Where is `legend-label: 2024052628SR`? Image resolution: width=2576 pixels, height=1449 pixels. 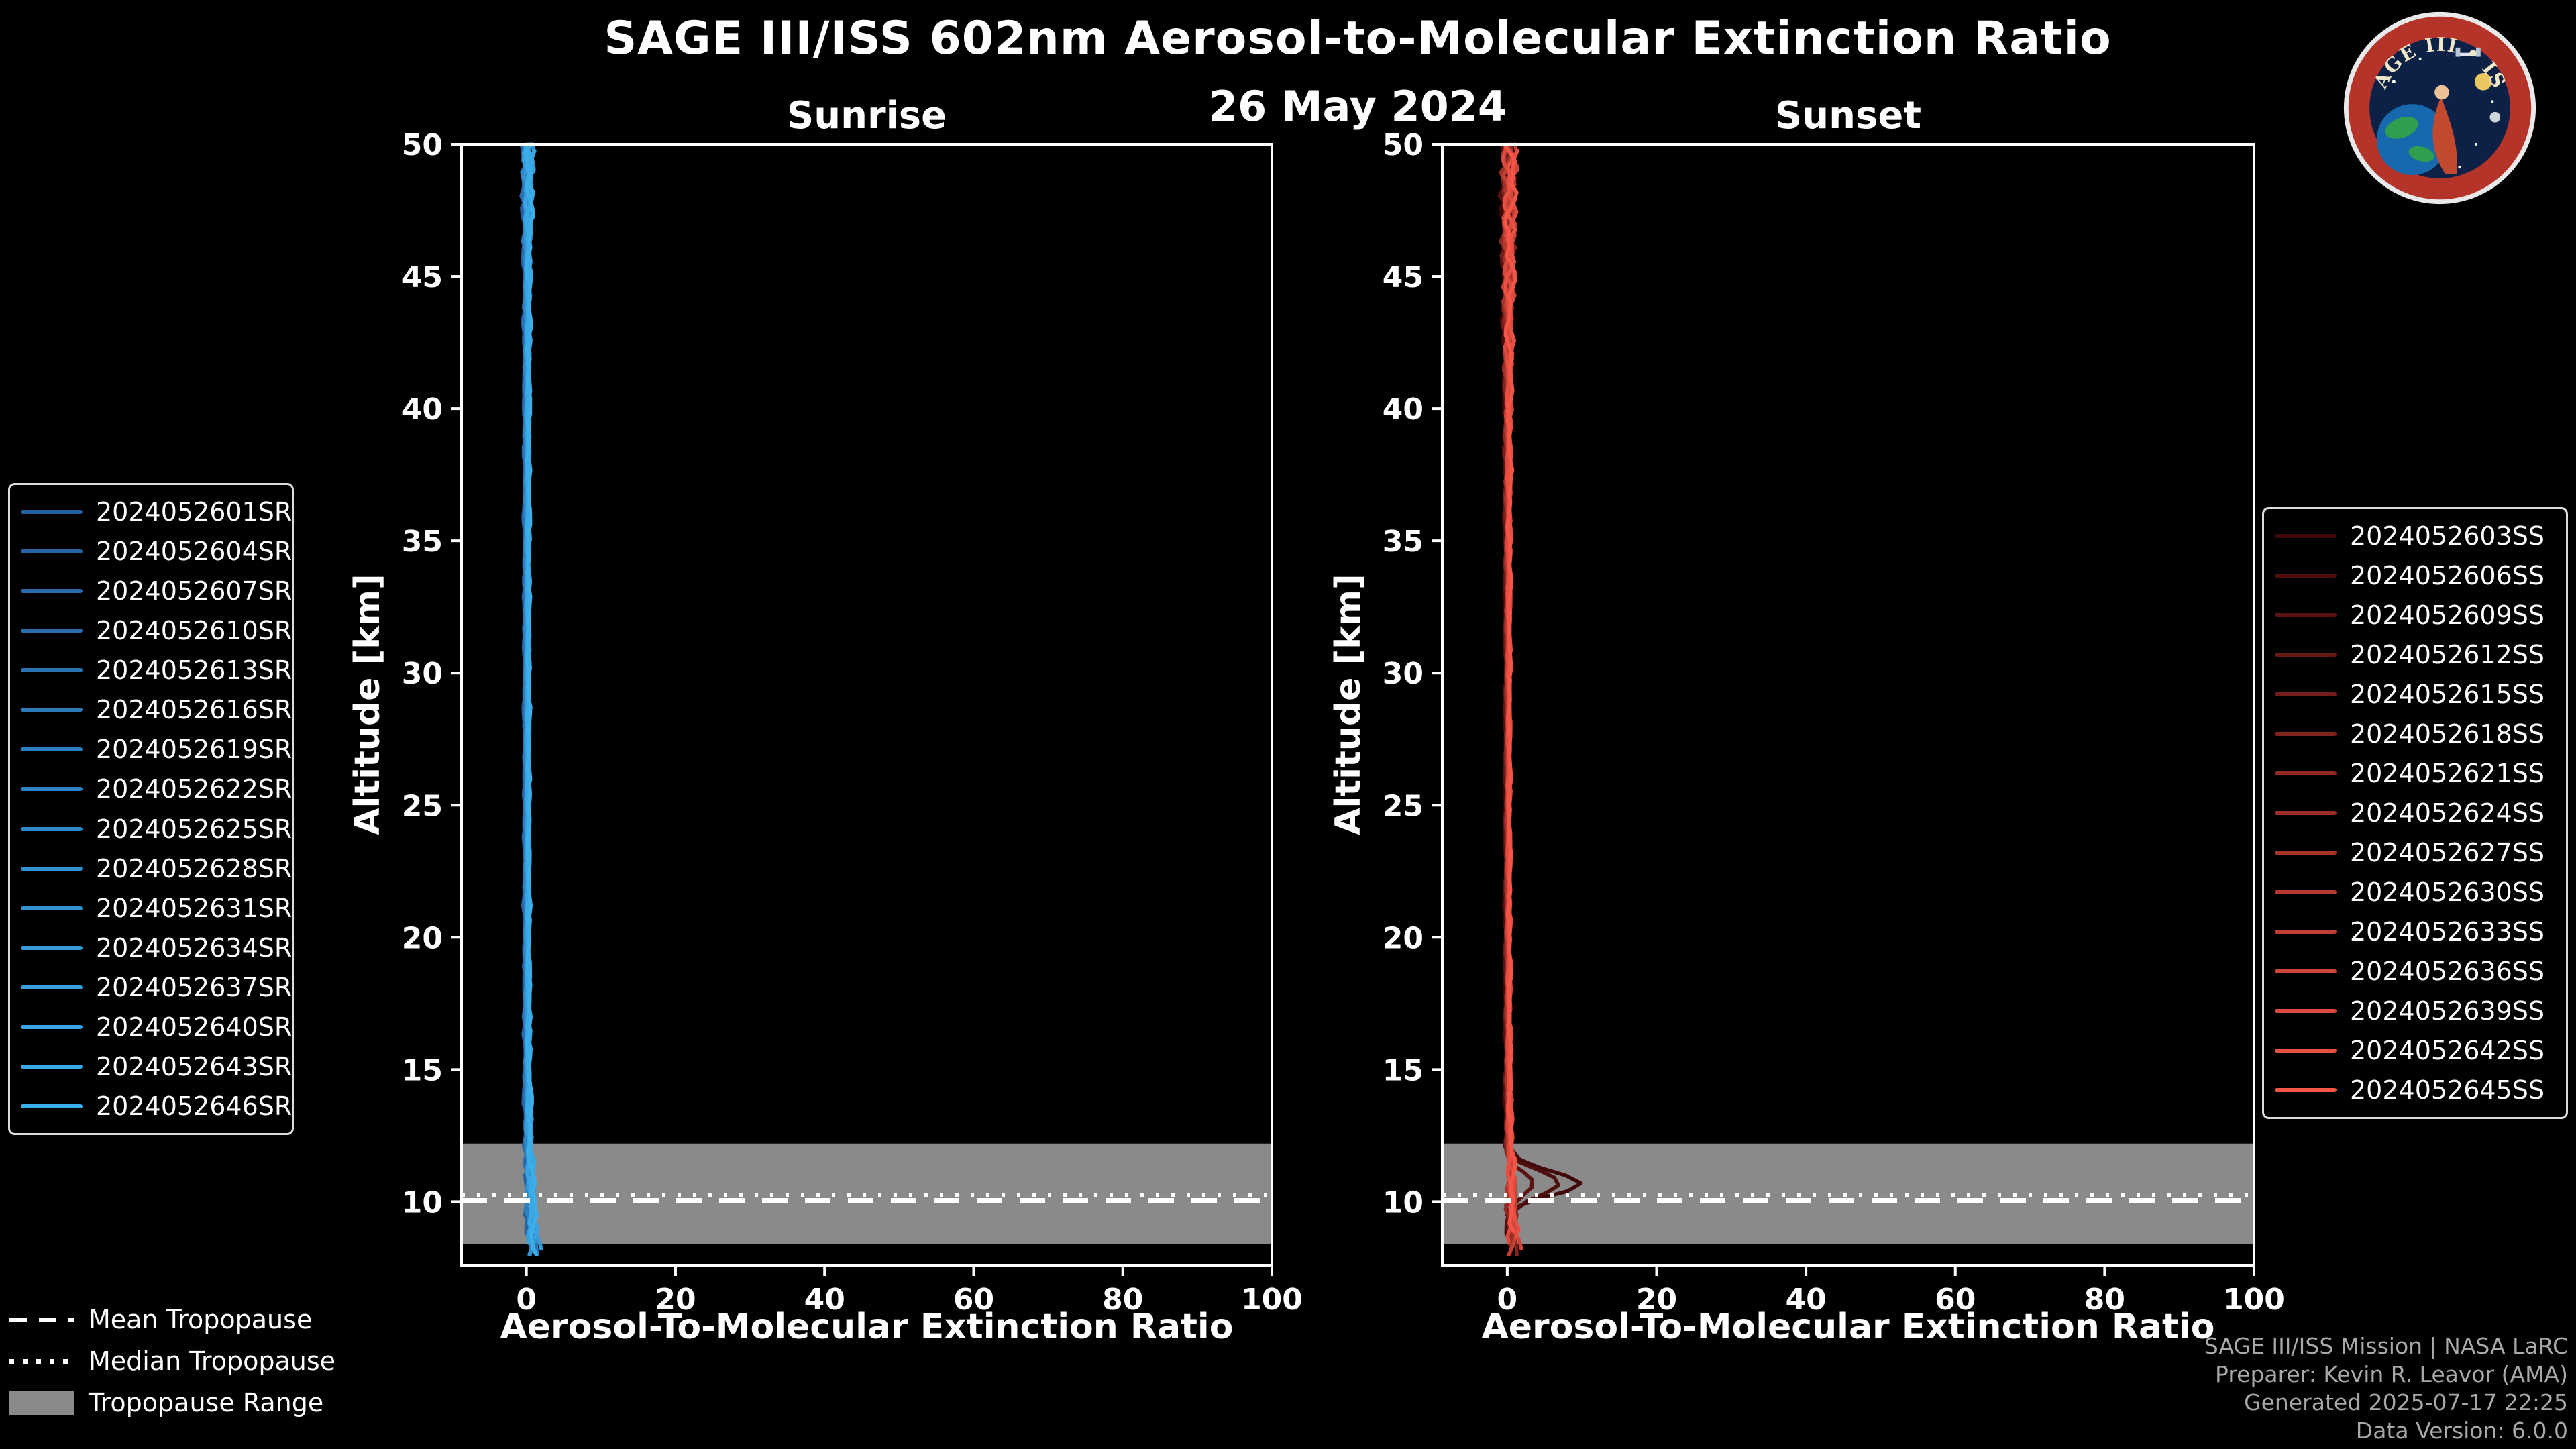 legend-label: 2024052628SR is located at coordinates (194, 868).